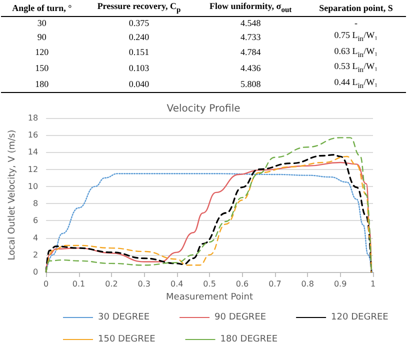 The height and width of the screenshot is (356, 407). Describe the element at coordinates (340, 284) in the screenshot. I see `x-tick-label: 0.9` at that location.